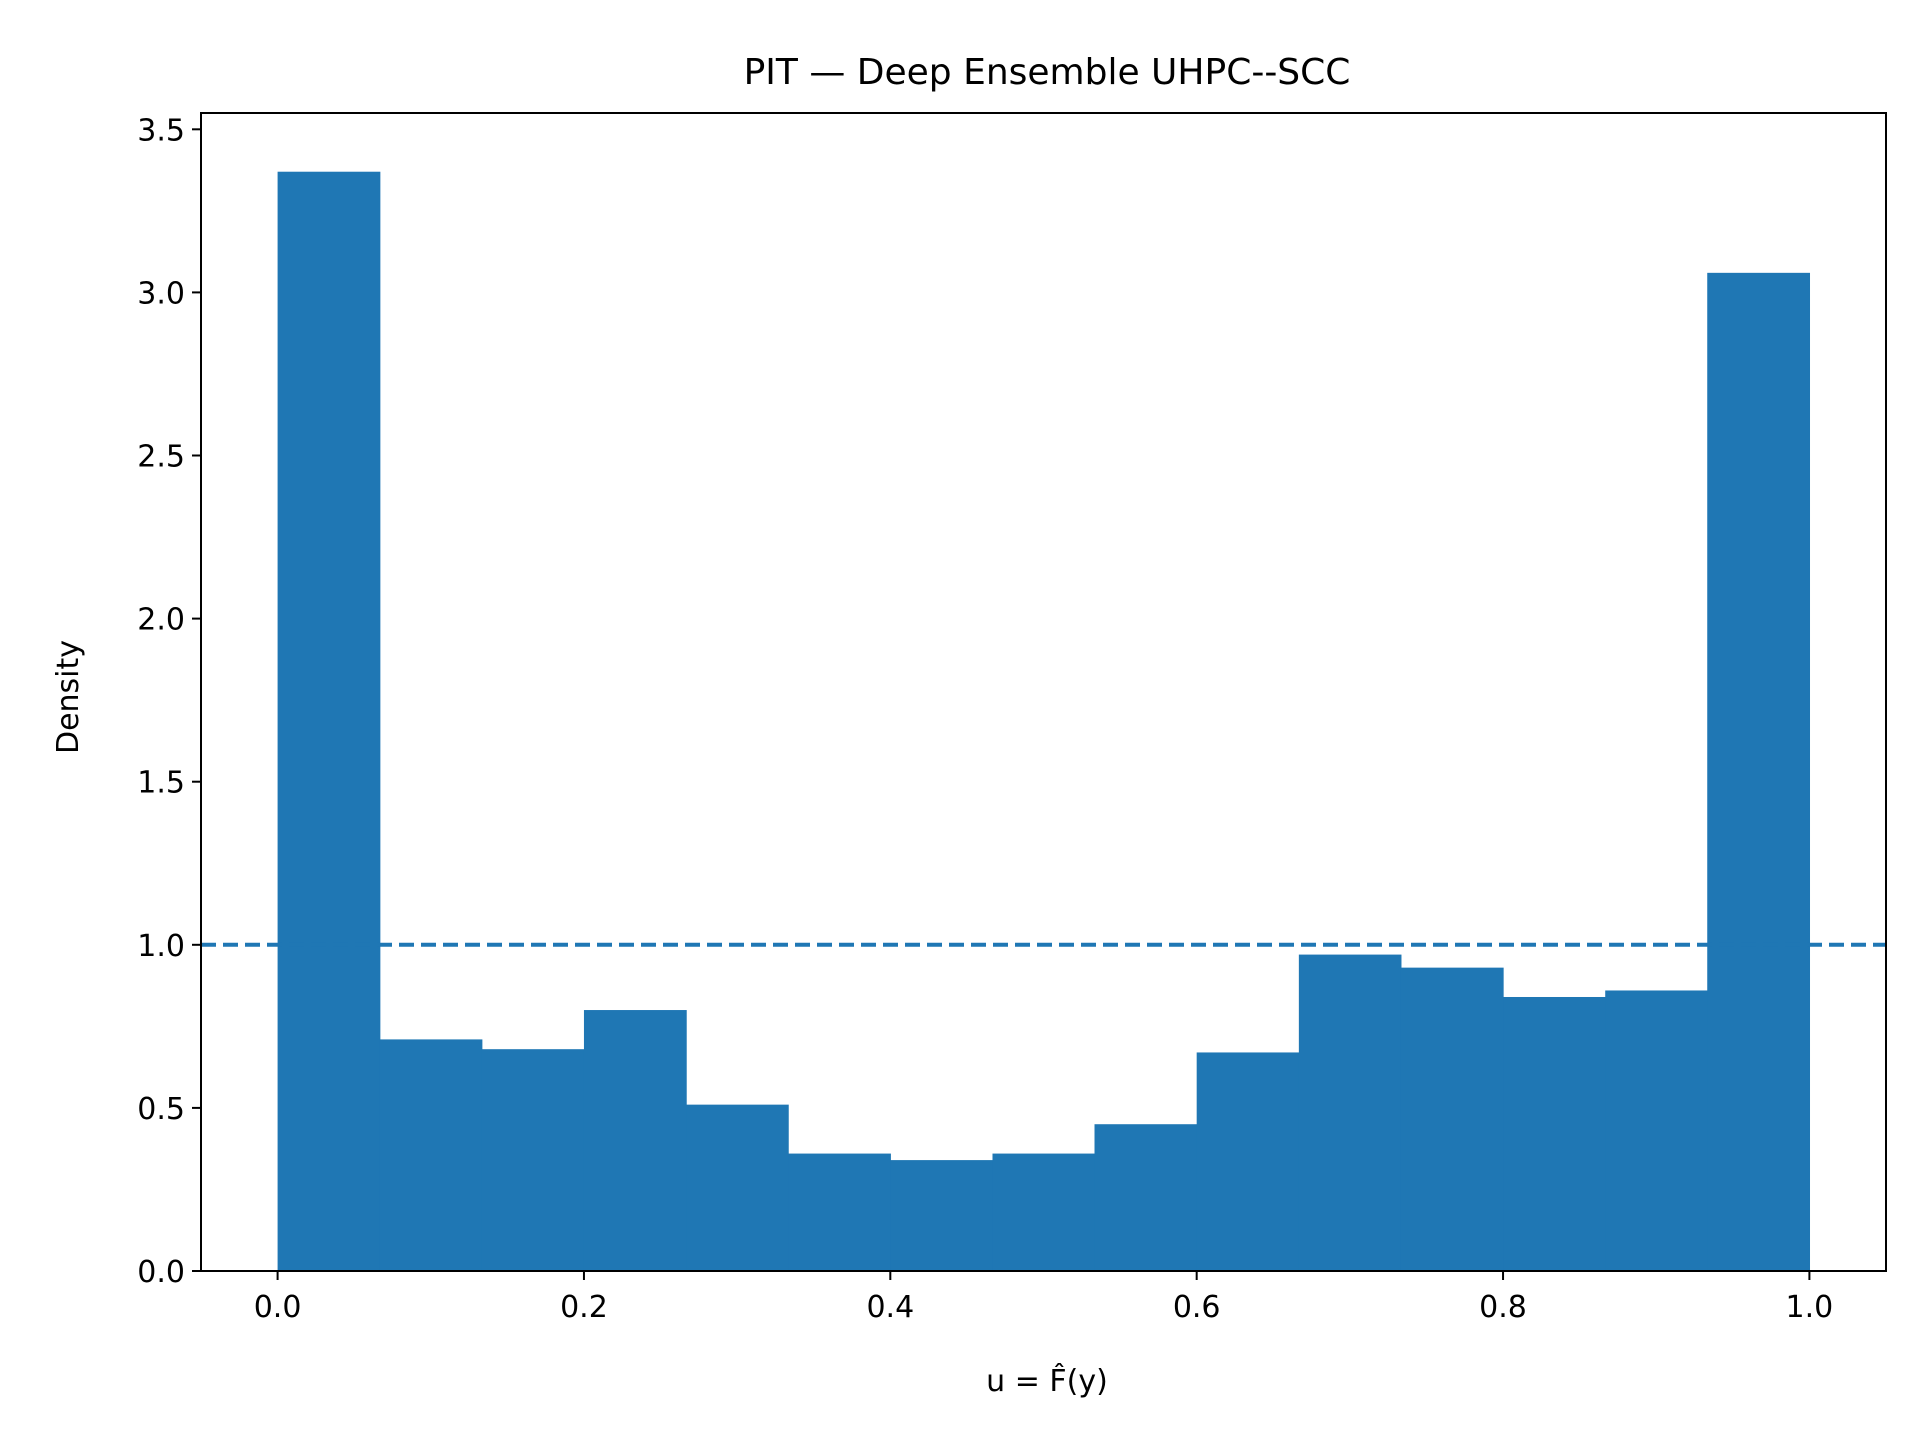 This screenshot has width=1920, height=1440. What do you see at coordinates (1503, 1307) in the screenshot?
I see `x-tick-label-4: 0.8` at bounding box center [1503, 1307].